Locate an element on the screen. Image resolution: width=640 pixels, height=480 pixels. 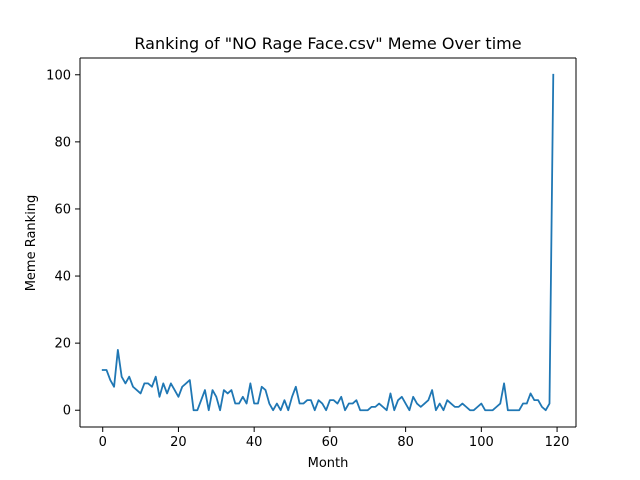
x-tick-label-40: 40 is located at coordinates (254, 442).